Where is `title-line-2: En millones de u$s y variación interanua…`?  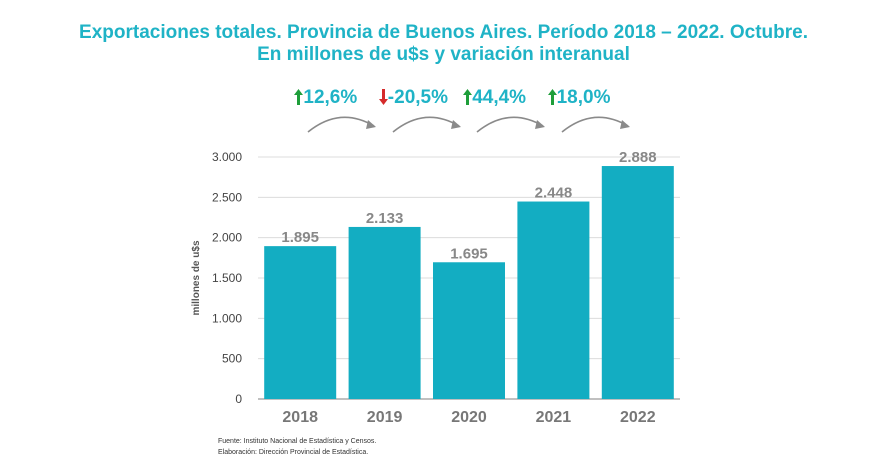 title-line-2: En millones de u$s y variación interanua… is located at coordinates (443, 54).